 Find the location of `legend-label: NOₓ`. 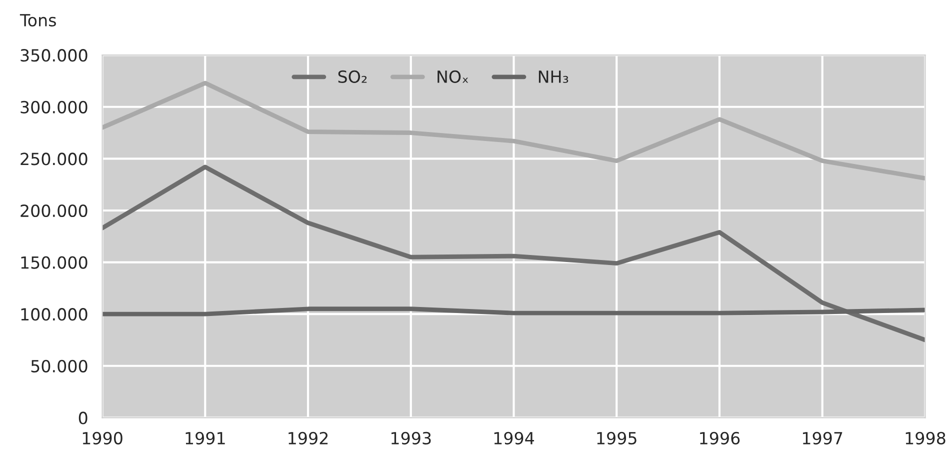

legend-label: NOₓ is located at coordinates (453, 76).